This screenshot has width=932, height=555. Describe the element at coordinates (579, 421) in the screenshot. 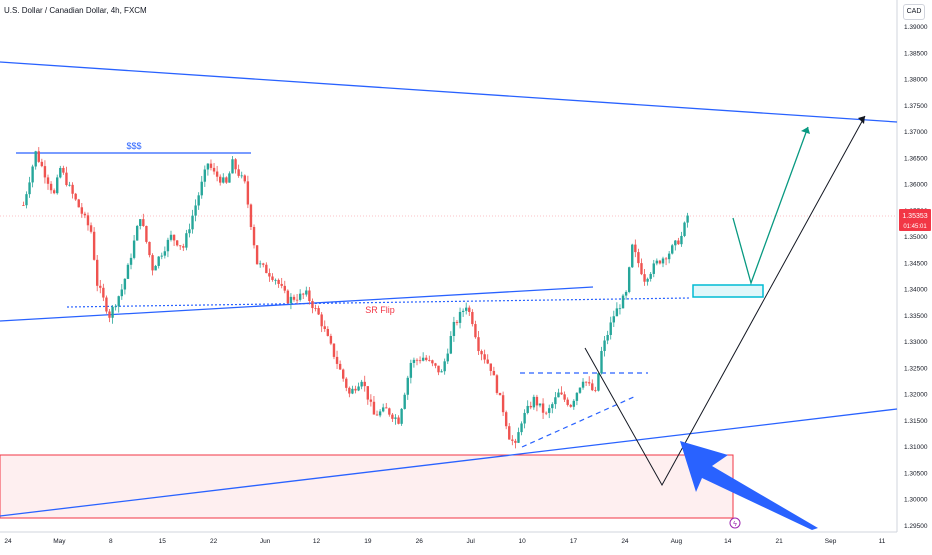

I see `rising-wedge-dashed-line` at that location.